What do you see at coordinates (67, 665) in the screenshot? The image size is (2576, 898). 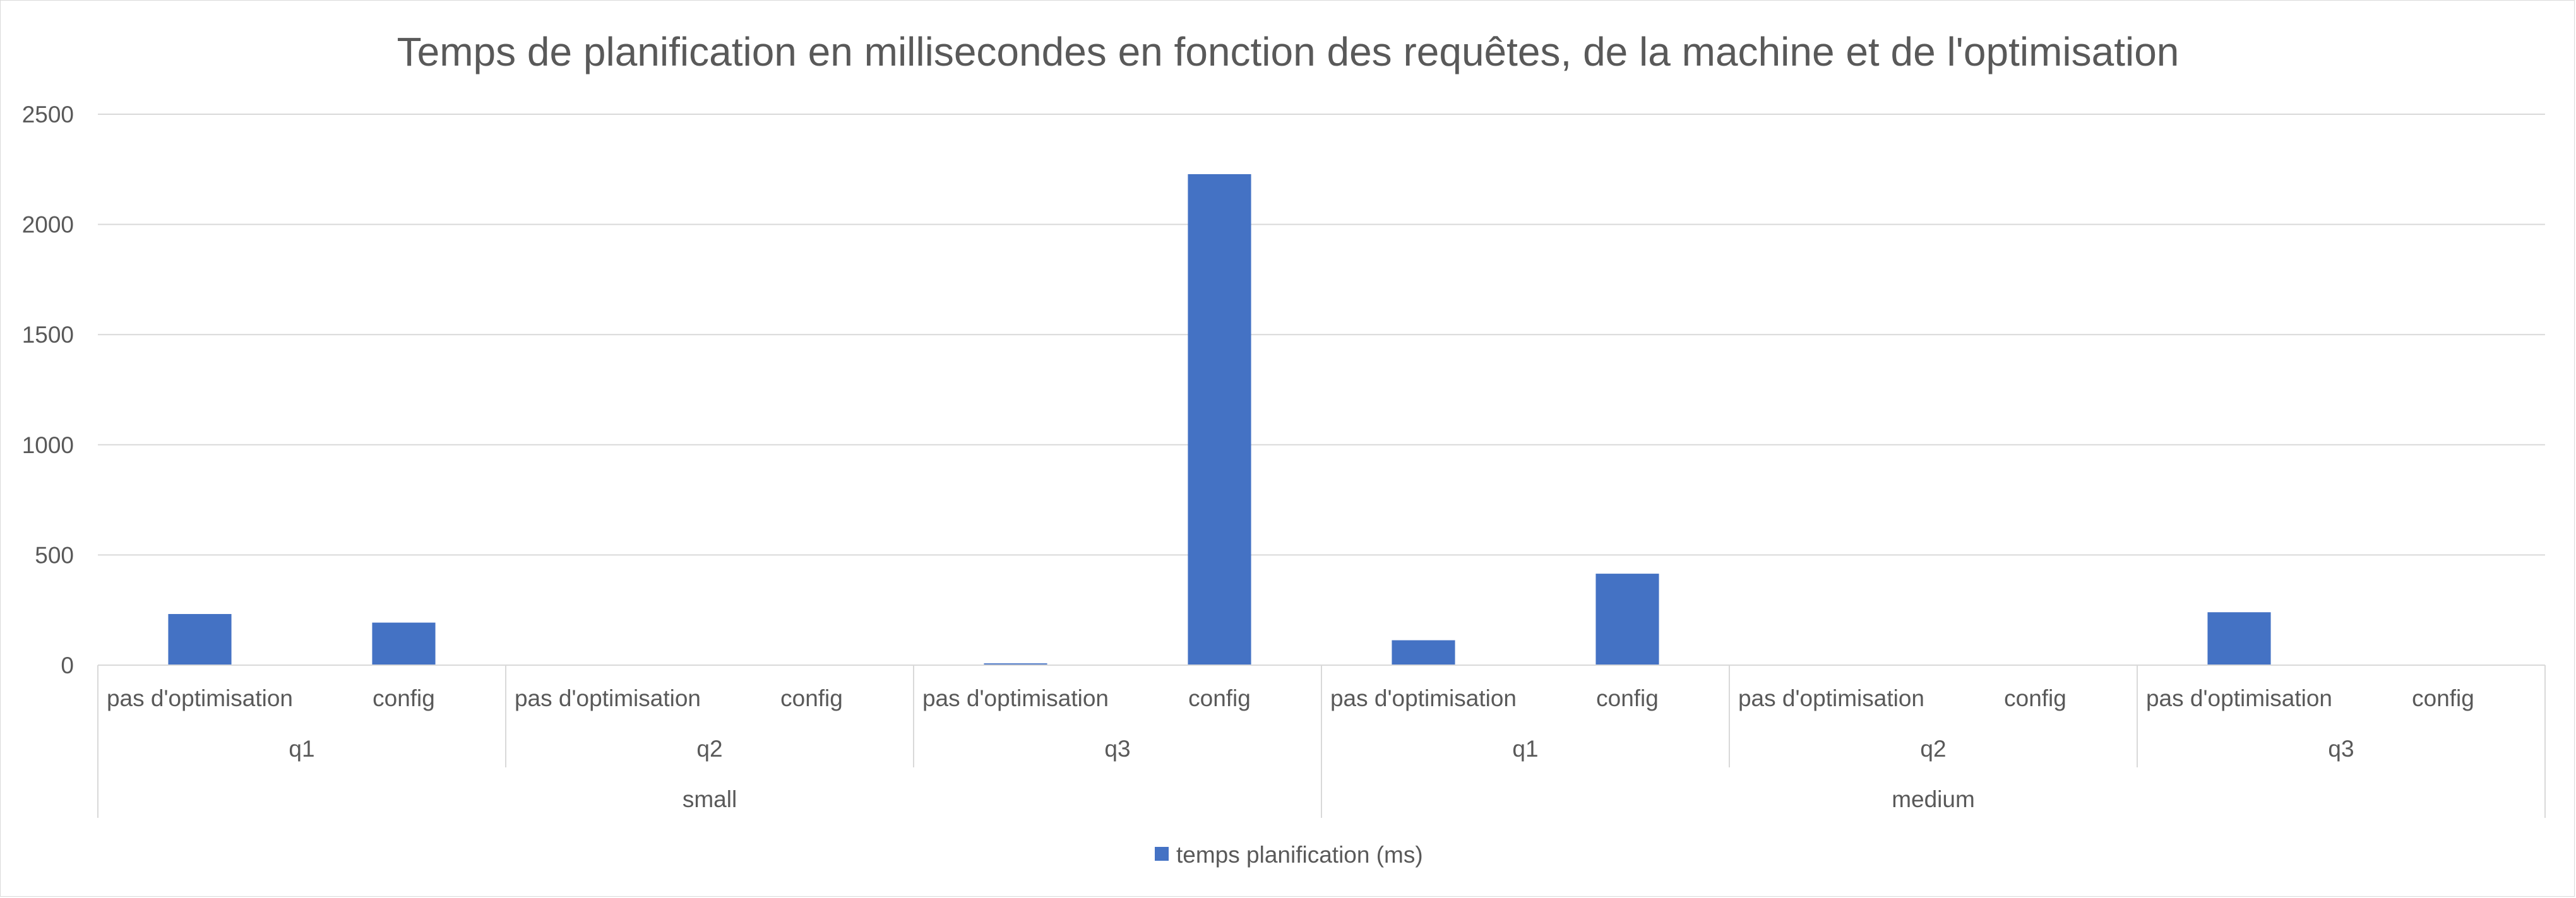 I see `y-tick-label: 0` at bounding box center [67, 665].